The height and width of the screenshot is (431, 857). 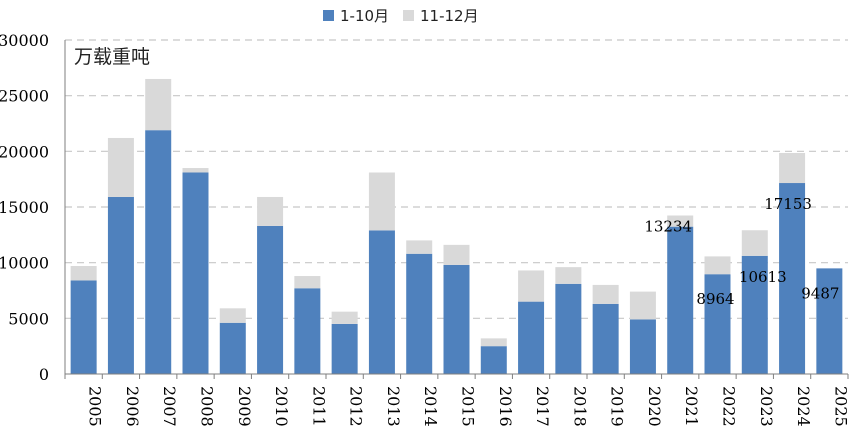 I want to click on x-tick-label: 2010, so click(x=281, y=406).